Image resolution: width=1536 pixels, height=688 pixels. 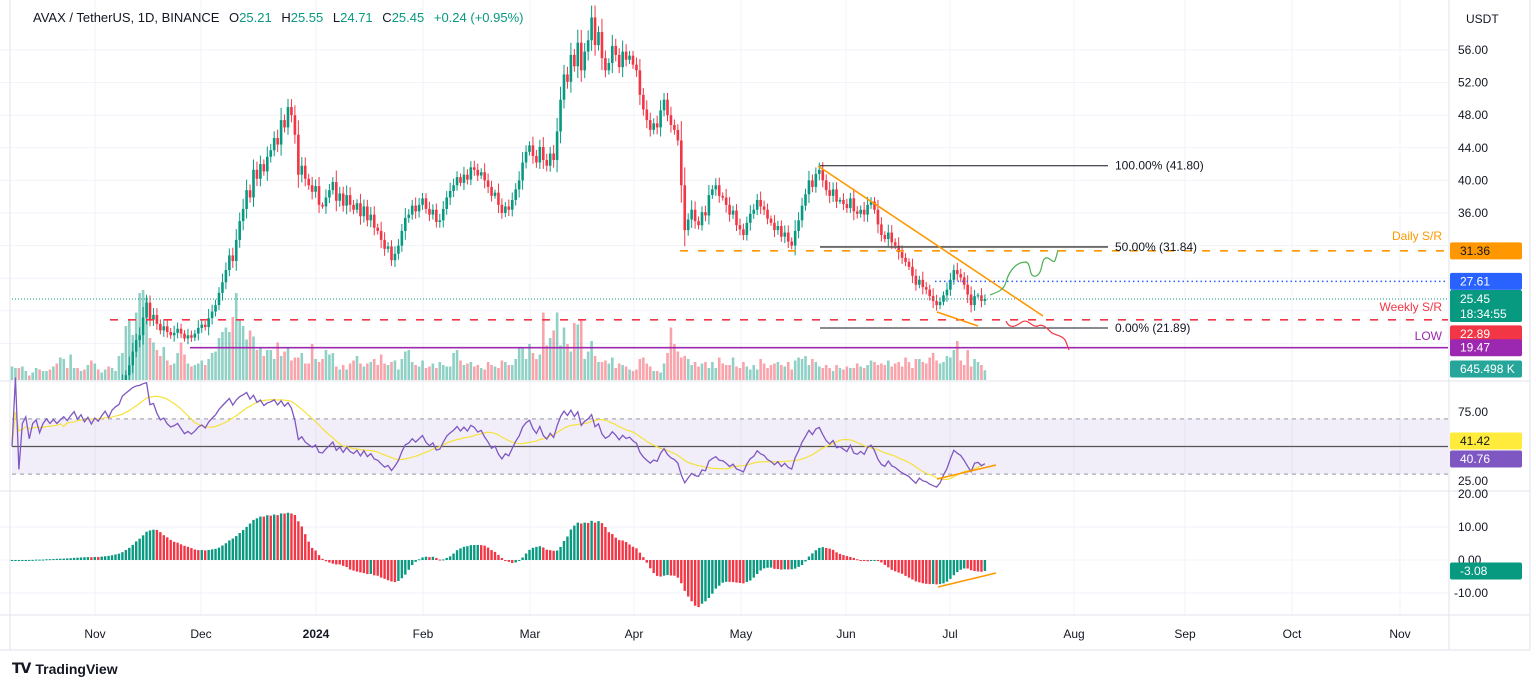 What do you see at coordinates (1475, 459) in the screenshot?
I see `rsi-value-tag-text: 40.76` at bounding box center [1475, 459].